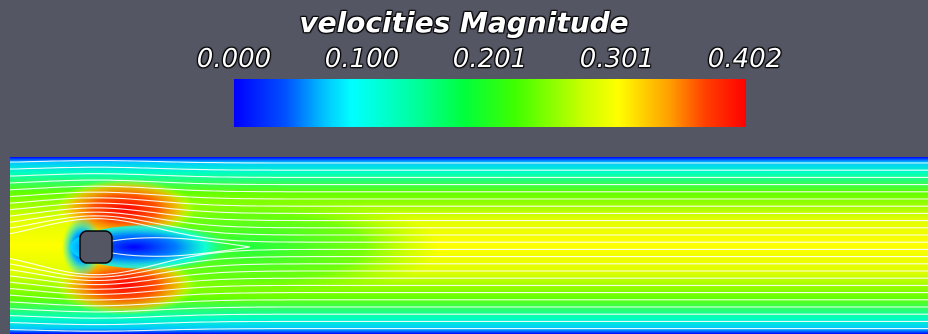 The image size is (928, 334). What do you see at coordinates (617, 59) in the screenshot?
I see `legend-tick-label: 0.301` at bounding box center [617, 59].